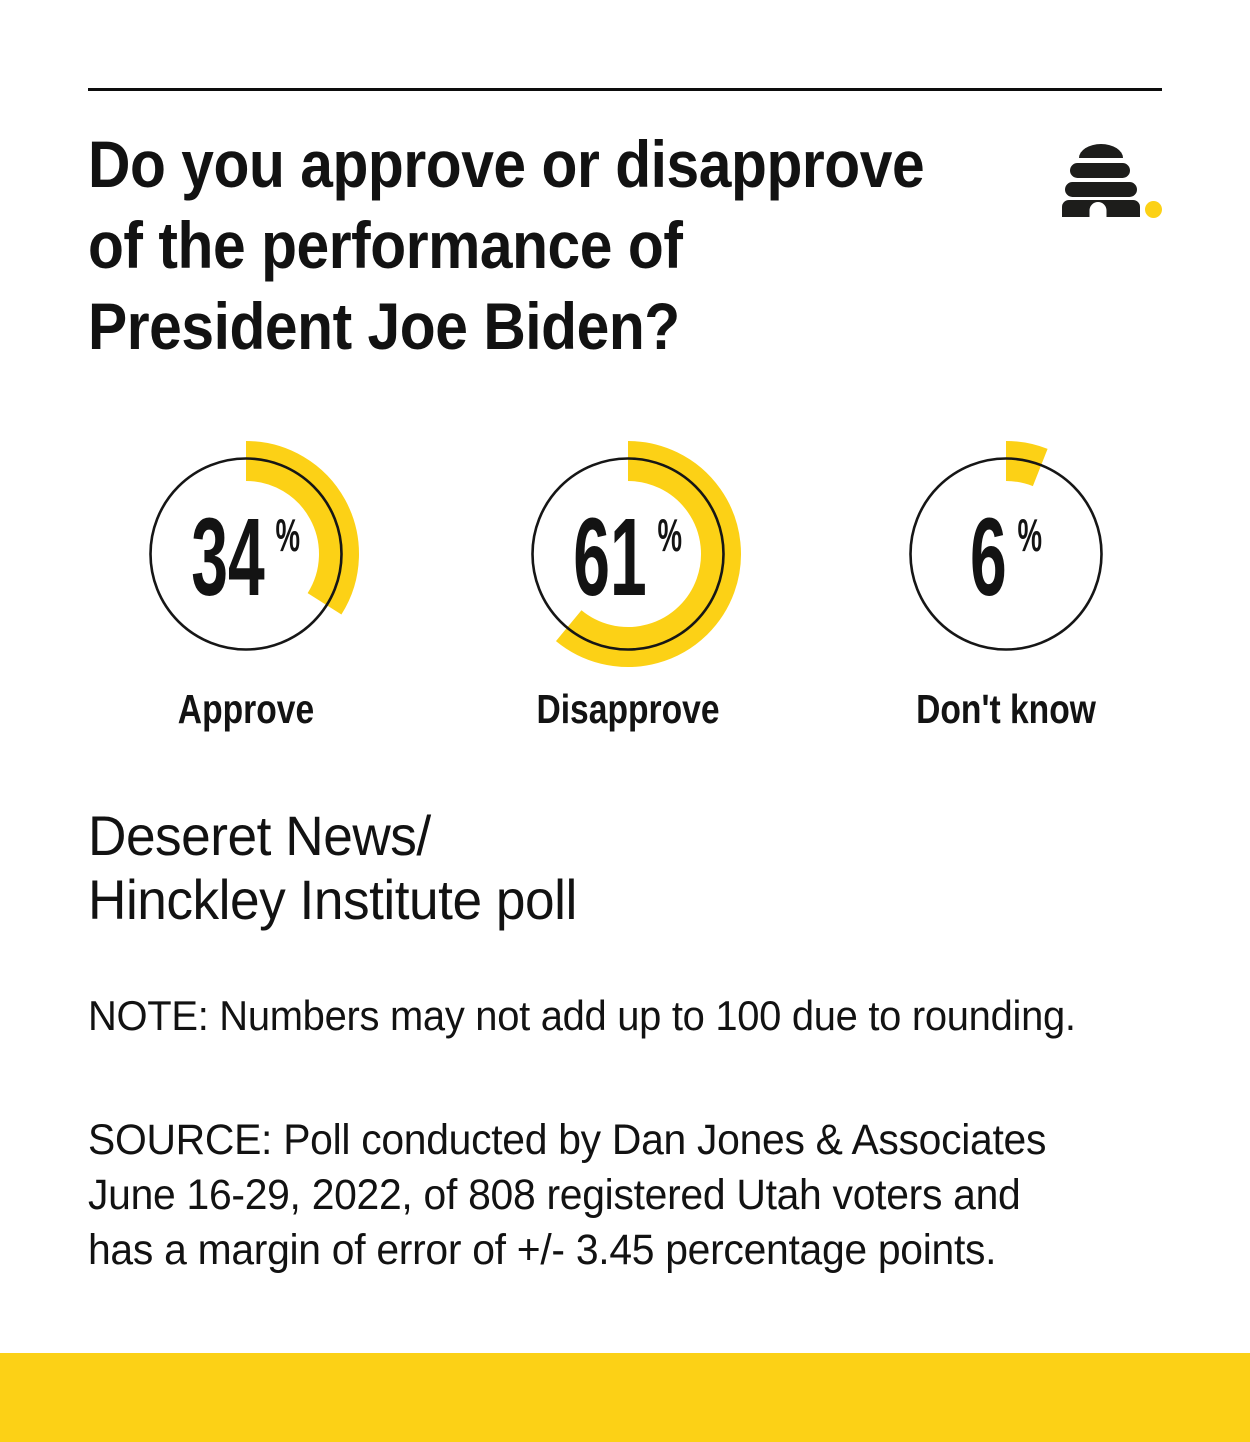  Describe the element at coordinates (1026, 464) in the screenshot. I see `dont-know-arc` at that location.